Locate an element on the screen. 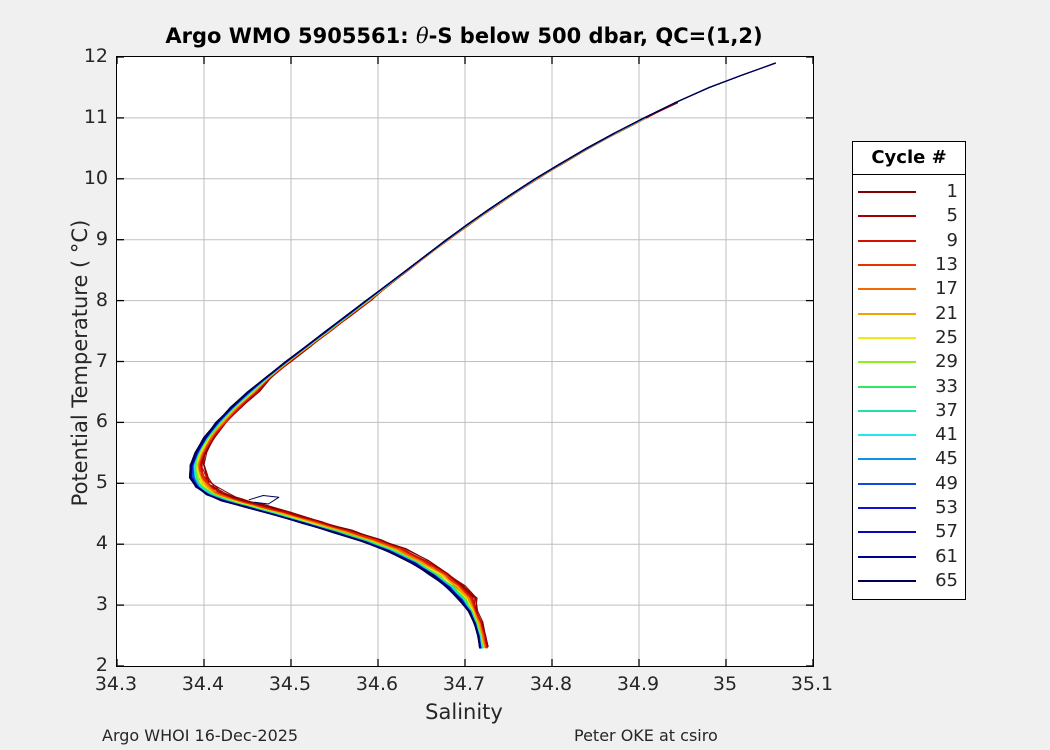 This screenshot has width=1050, height=750. y-tick-label: 3 is located at coordinates (101, 604).